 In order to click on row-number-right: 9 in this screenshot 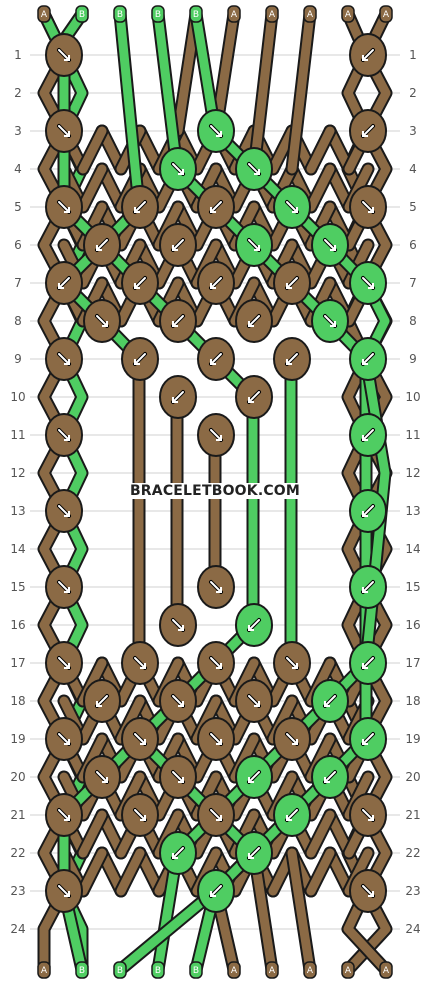, I will do `click(413, 359)`.